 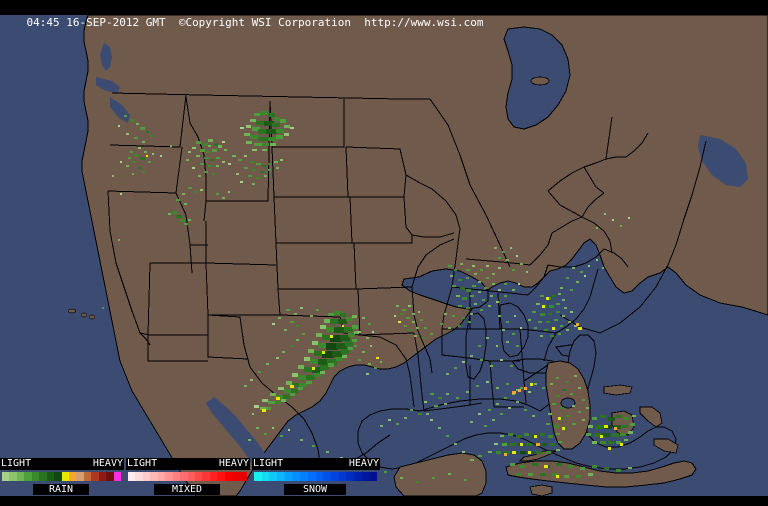 What do you see at coordinates (511, 260) in the screenshot?
I see `echo-great-lakes-light` at bounding box center [511, 260].